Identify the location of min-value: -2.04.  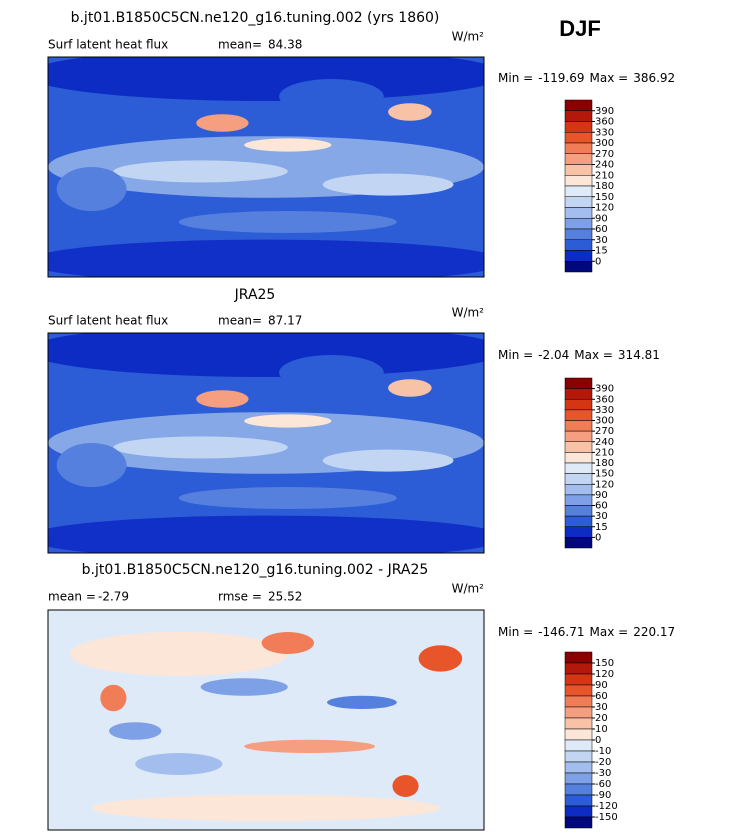
(553, 355).